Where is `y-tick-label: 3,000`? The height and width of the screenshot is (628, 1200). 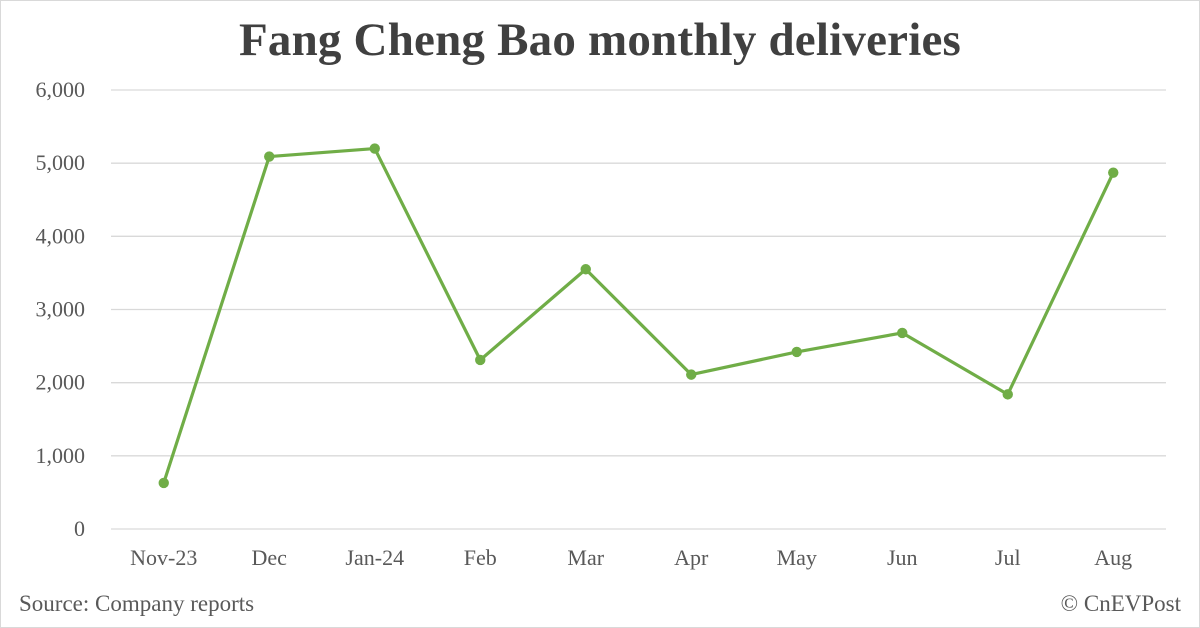
y-tick-label: 3,000 is located at coordinates (61, 309).